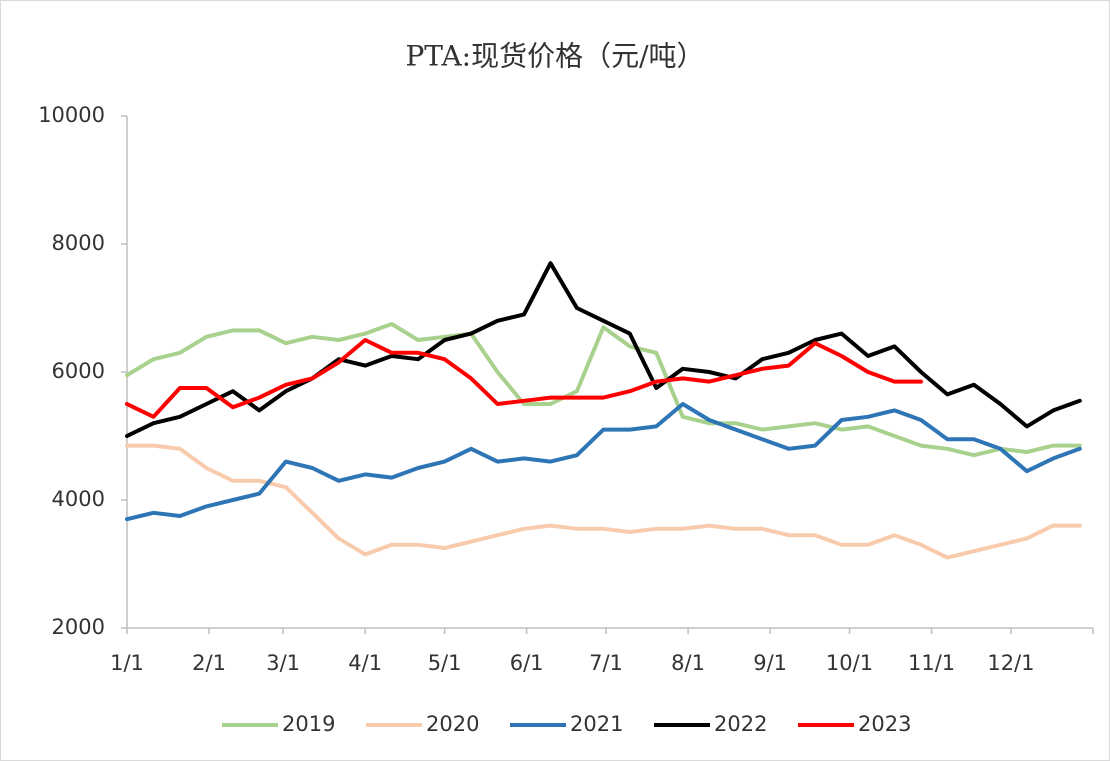 This screenshot has height=761, width=1110. Describe the element at coordinates (527, 663) in the screenshot. I see `x-tick-label: 6/1` at that location.